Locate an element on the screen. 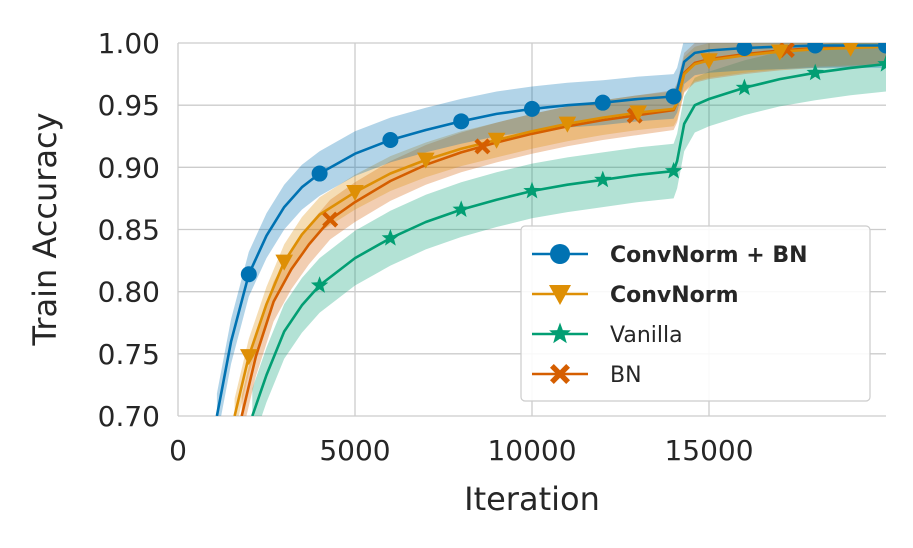 This screenshot has width=913, height=548. y-tick-label: 0.95 is located at coordinates (129, 105).